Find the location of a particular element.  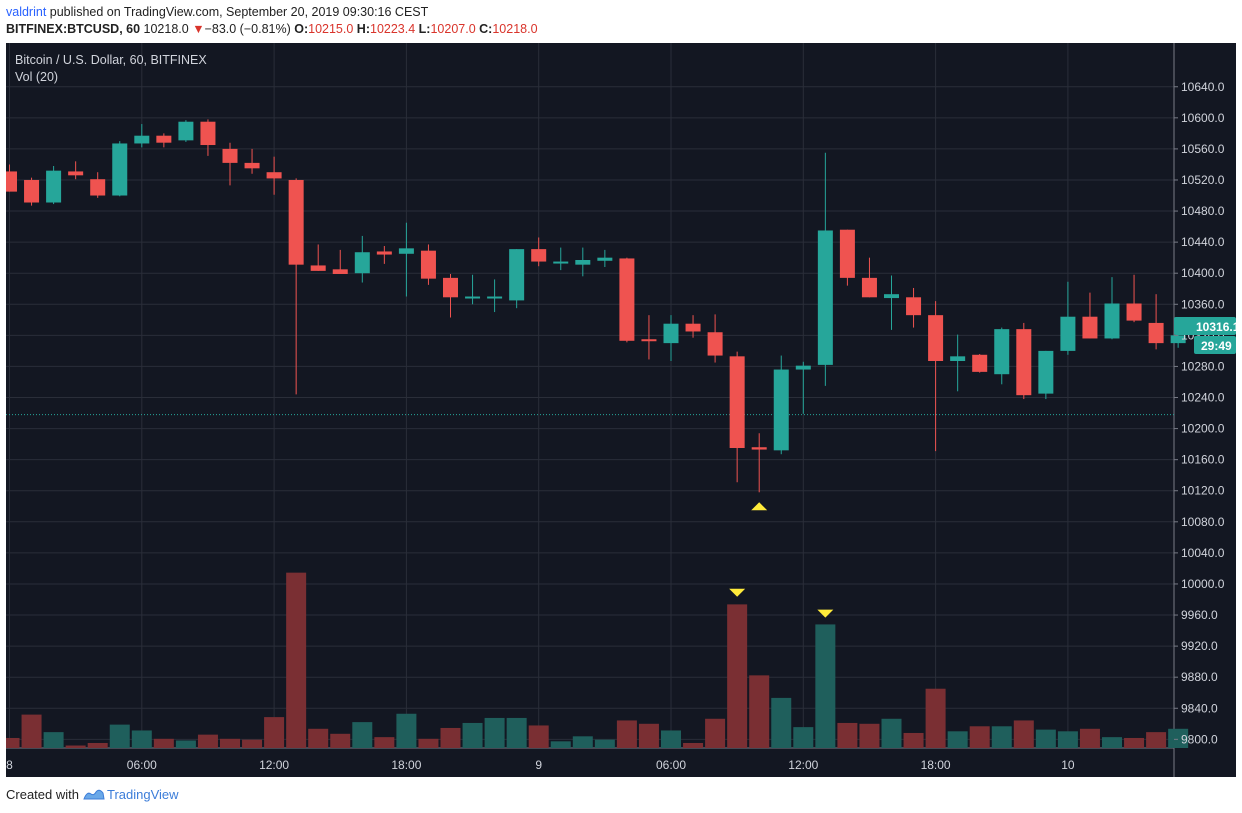

price-tick-label: 10240.0 is located at coordinates (1203, 398).